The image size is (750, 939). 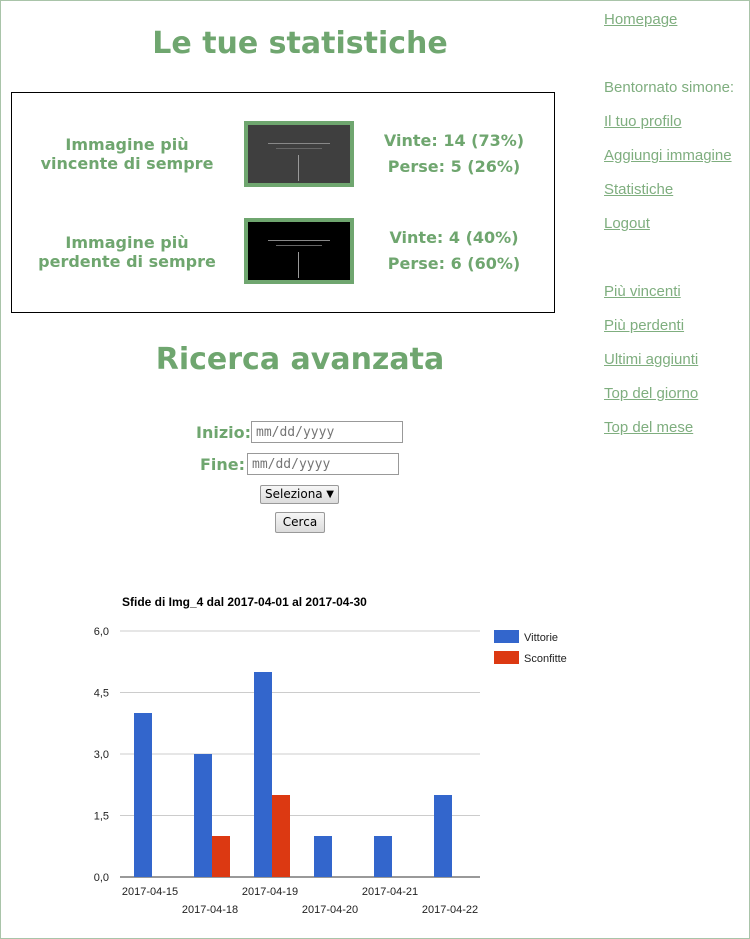 What do you see at coordinates (300, 522) in the screenshot?
I see `search-button: Cerca` at bounding box center [300, 522].